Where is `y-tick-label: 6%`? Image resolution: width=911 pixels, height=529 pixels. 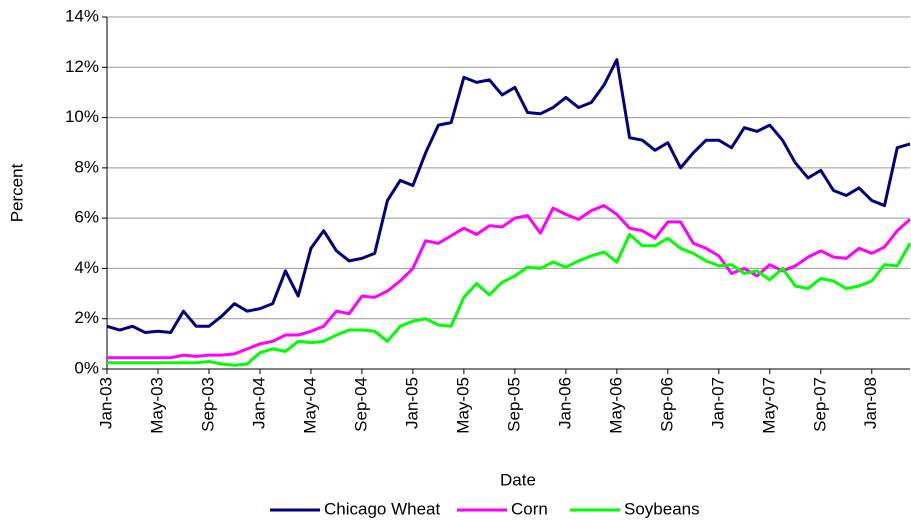 y-tick-label: 6% is located at coordinates (86, 217).